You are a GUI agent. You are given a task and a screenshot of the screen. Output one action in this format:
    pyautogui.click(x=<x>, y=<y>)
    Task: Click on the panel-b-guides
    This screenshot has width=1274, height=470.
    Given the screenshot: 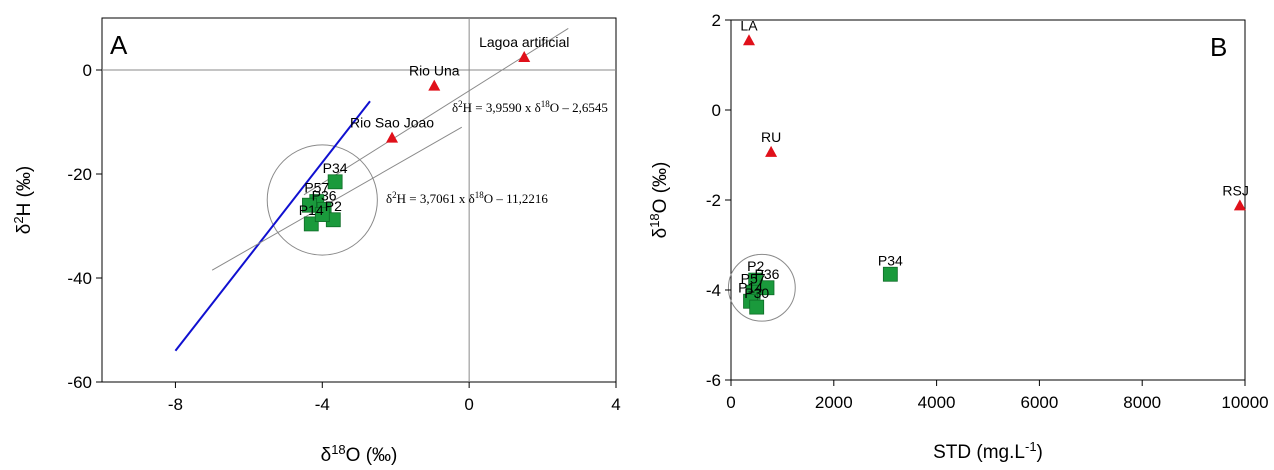 What is the action you would take?
    pyautogui.click(x=761, y=287)
    